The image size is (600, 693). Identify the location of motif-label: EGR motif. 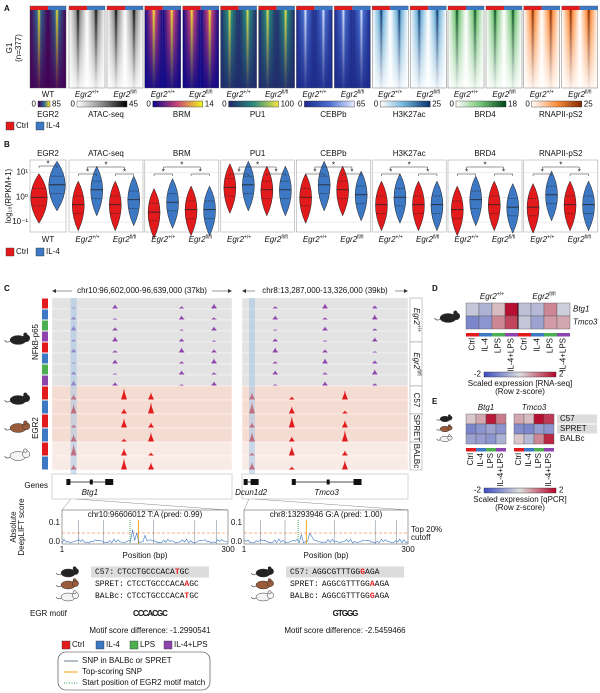
(49, 613).